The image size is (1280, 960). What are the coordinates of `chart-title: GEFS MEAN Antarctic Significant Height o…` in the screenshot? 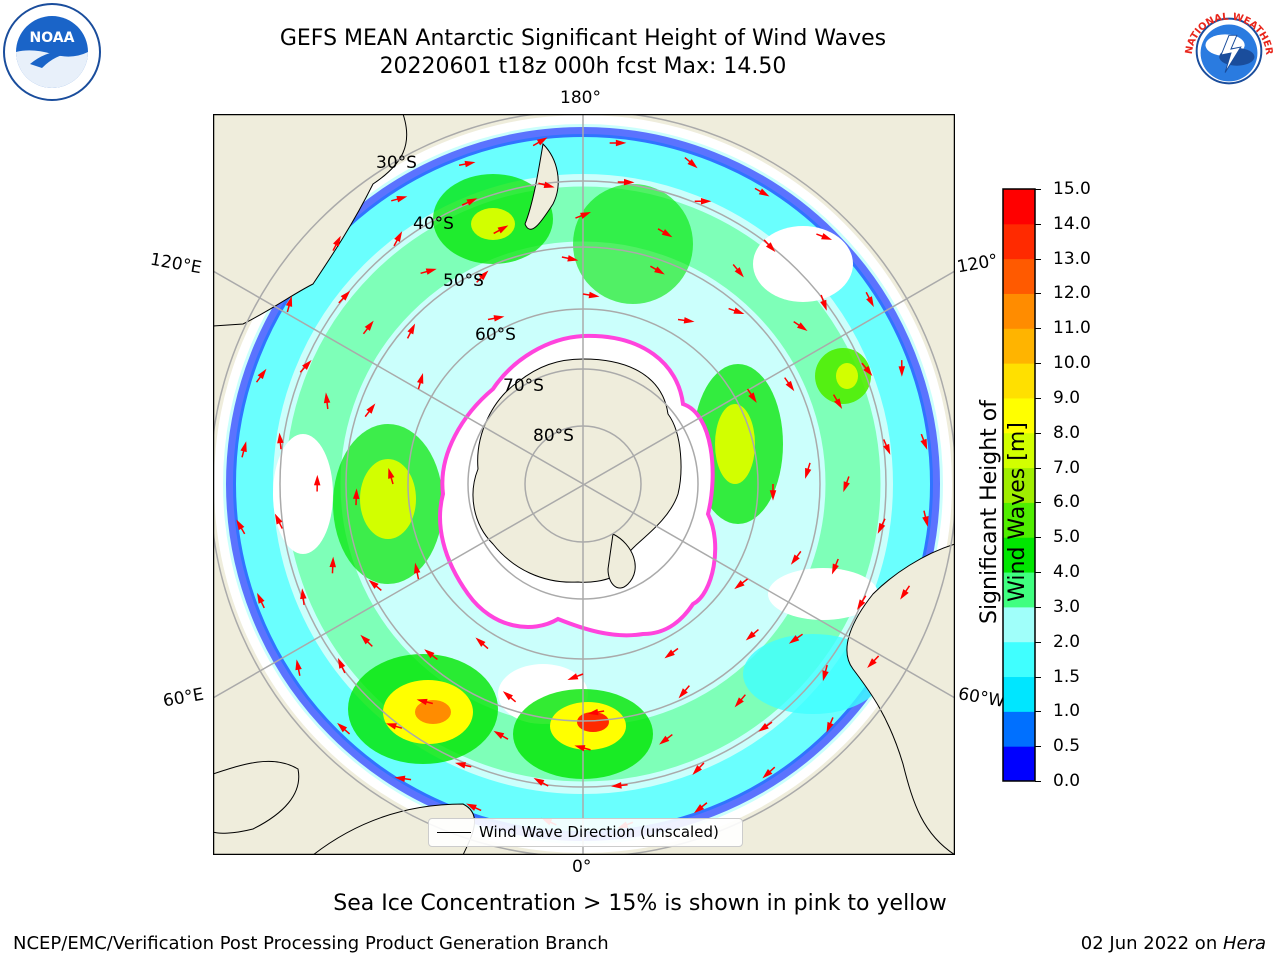 It's located at (583, 38).